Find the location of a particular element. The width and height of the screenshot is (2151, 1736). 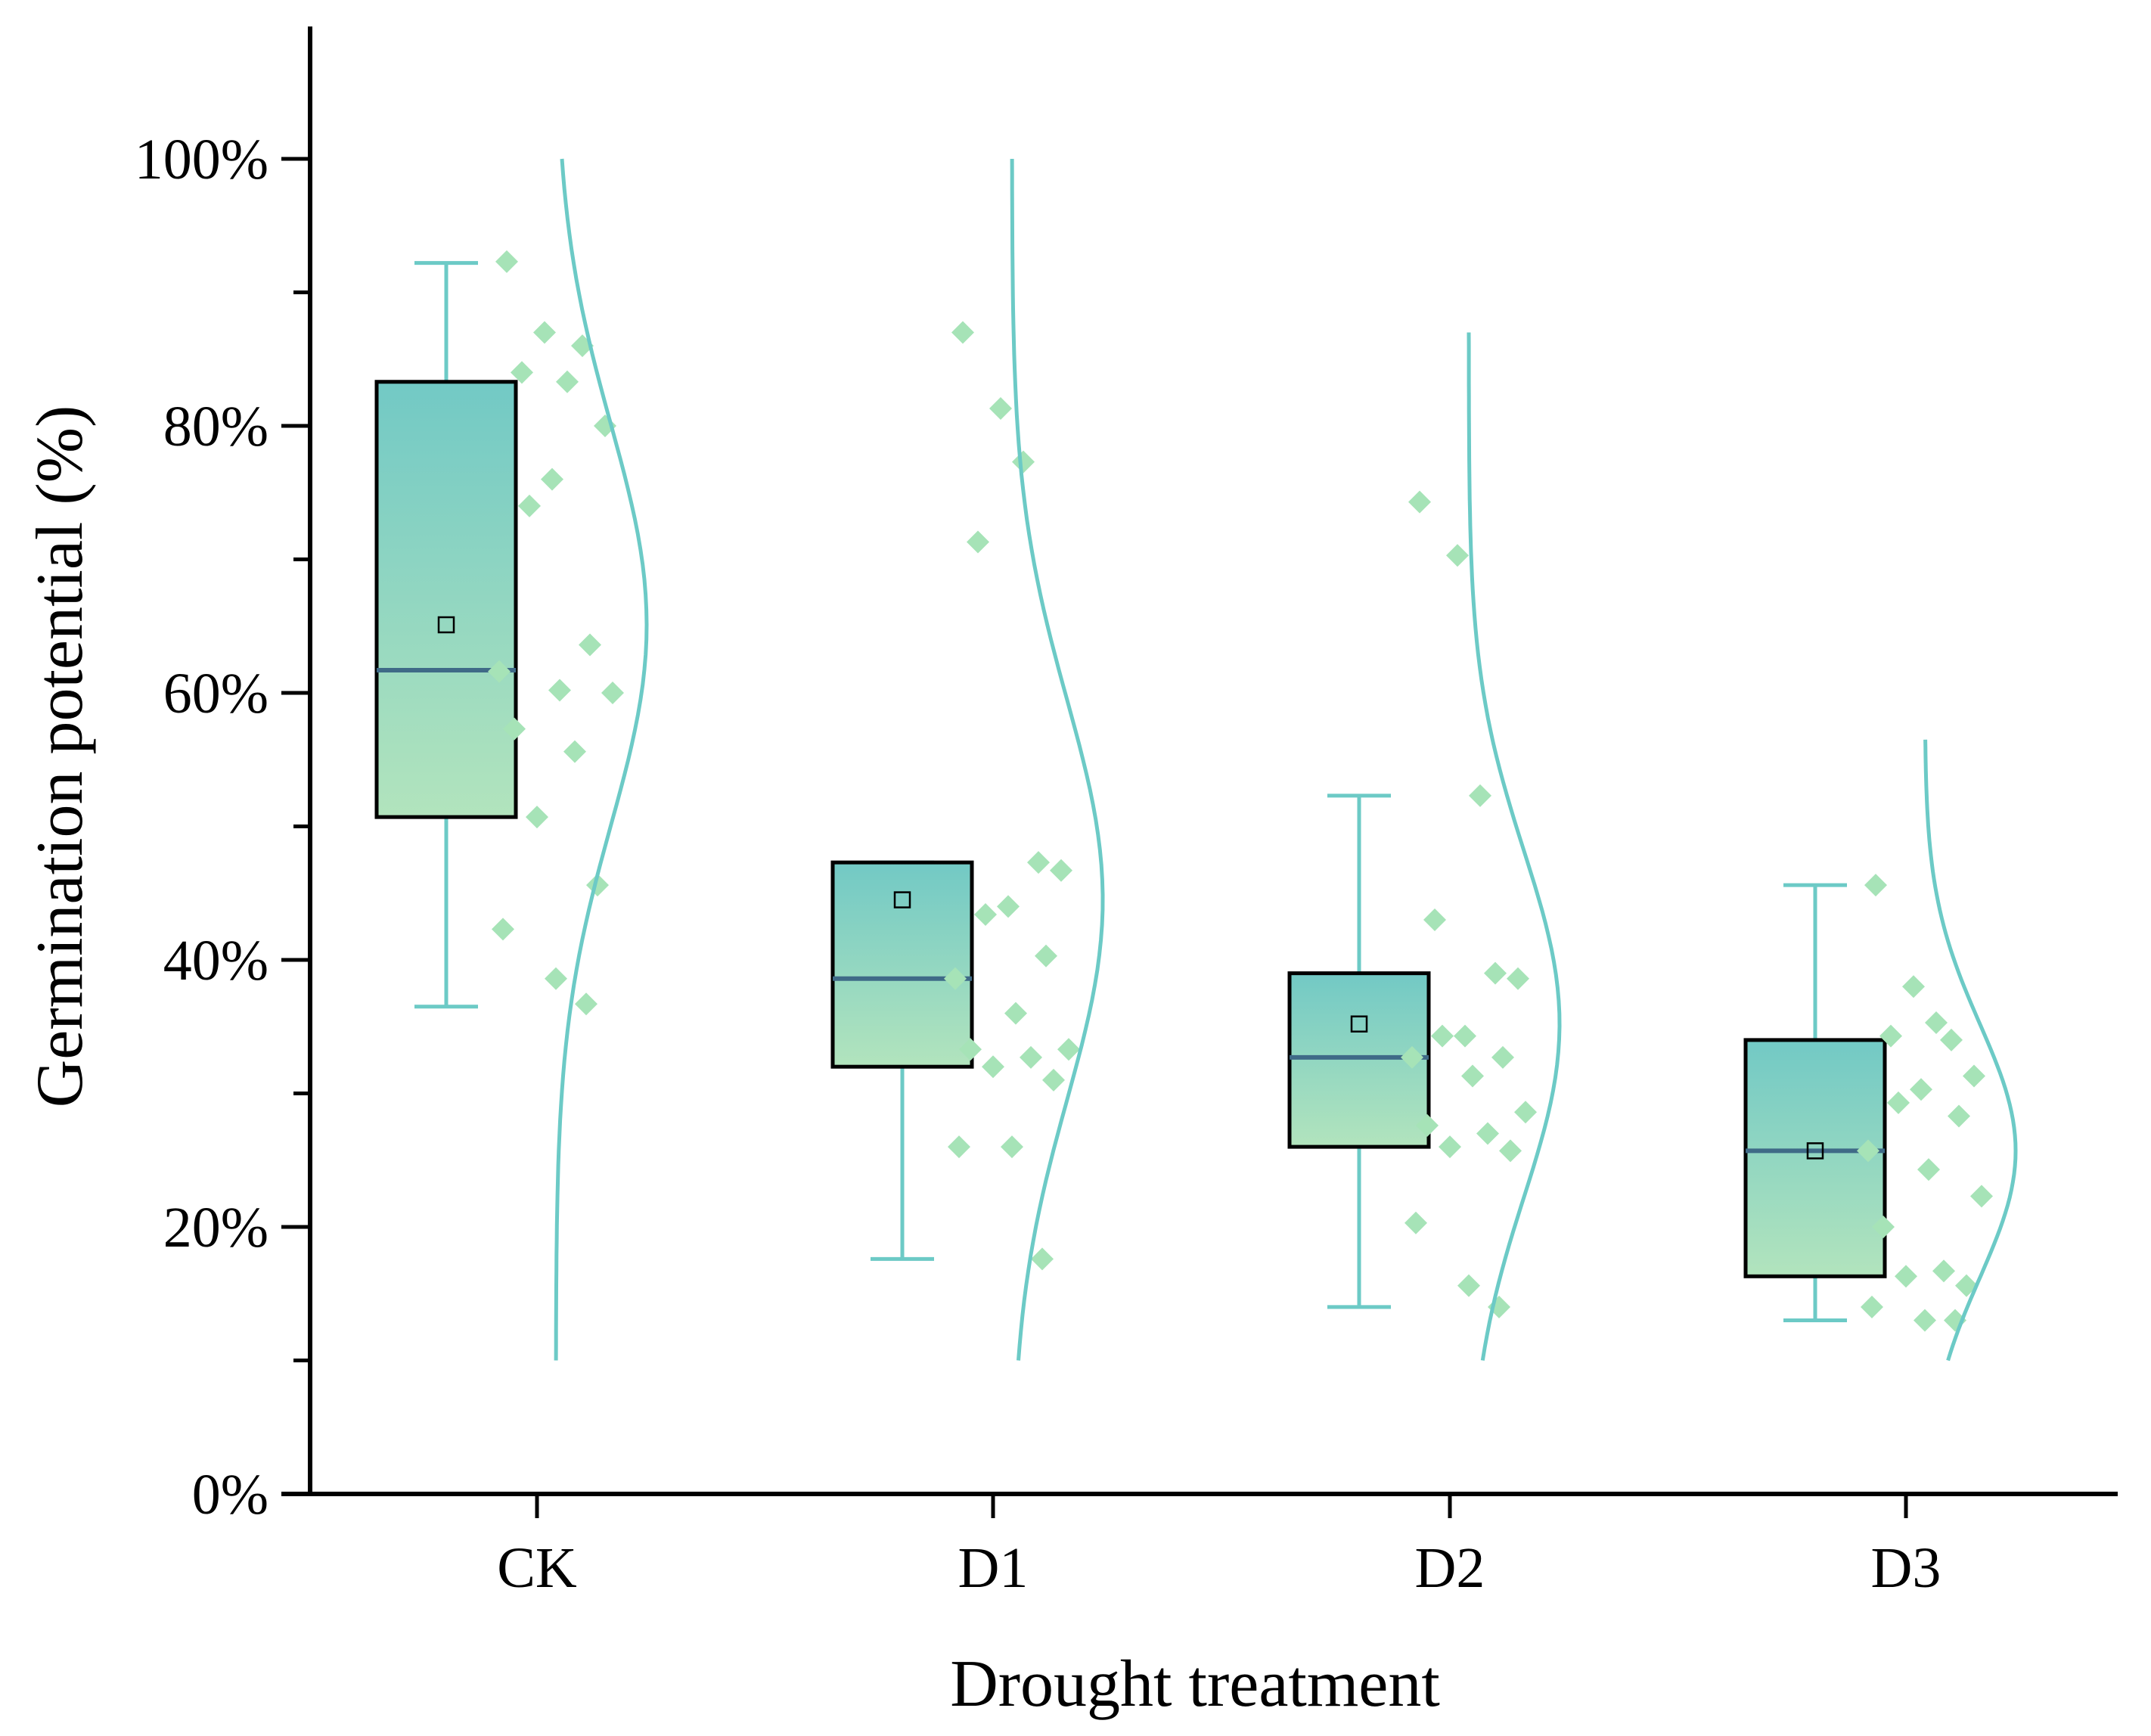

group-d3 is located at coordinates (1880, 1050).